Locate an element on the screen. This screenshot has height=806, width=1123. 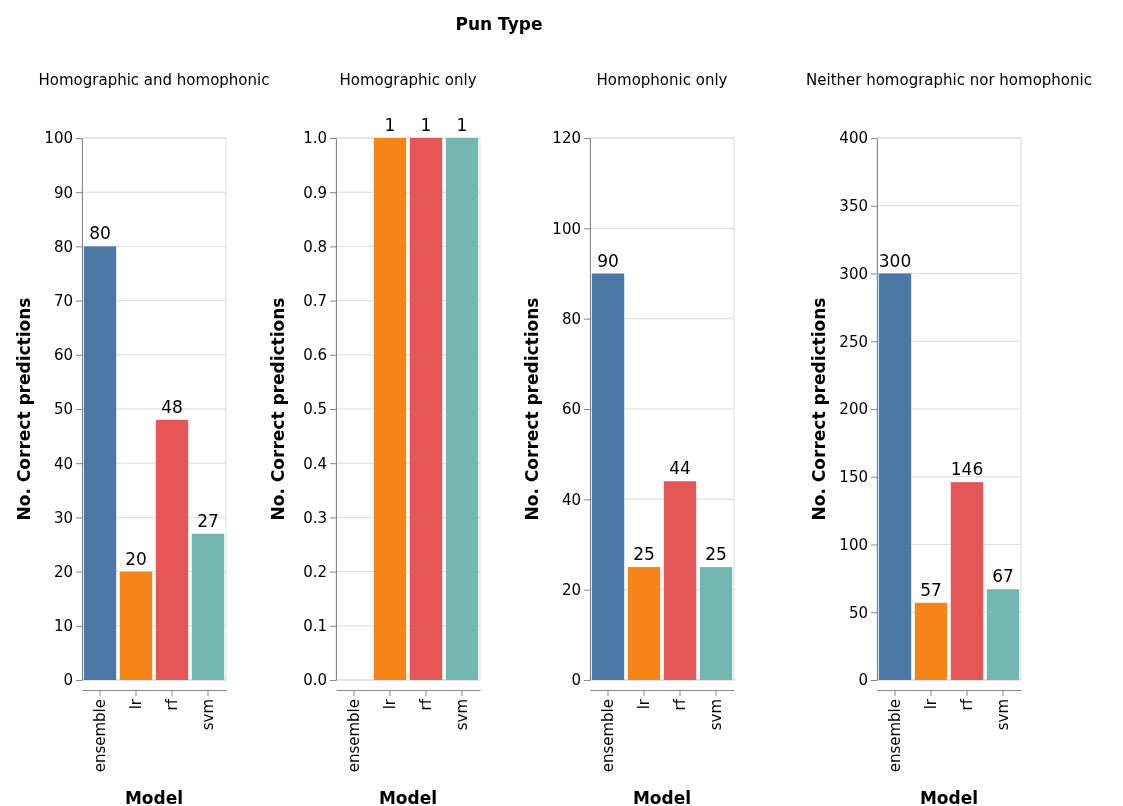
y-tick-label: 200 is located at coordinates (853, 409).